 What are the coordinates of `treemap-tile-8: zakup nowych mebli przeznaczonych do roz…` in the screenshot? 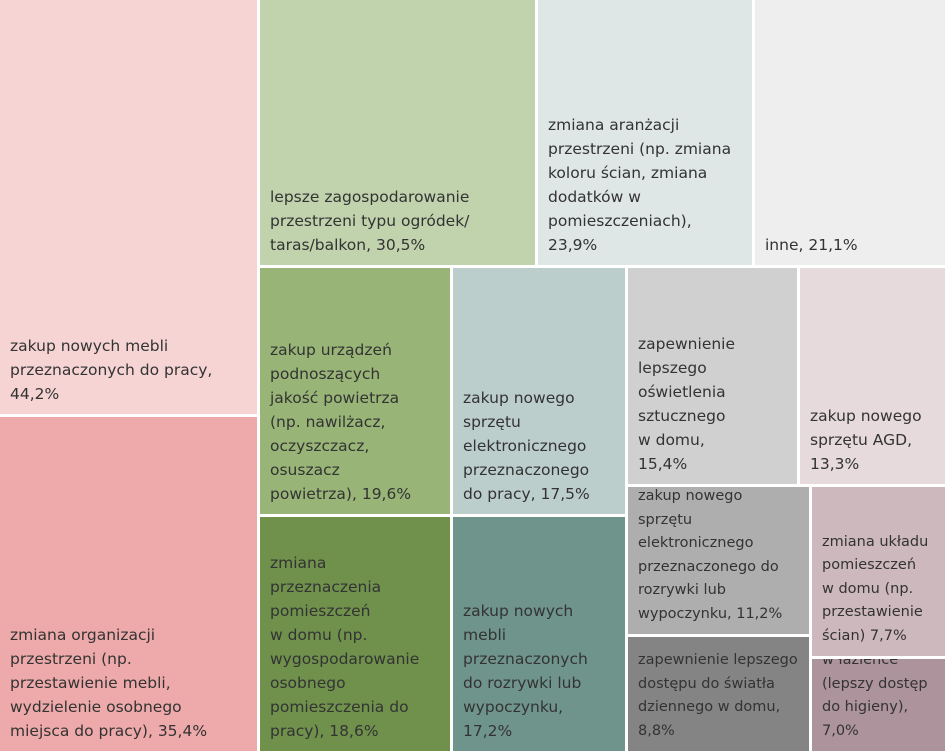 It's located at (539, 634).